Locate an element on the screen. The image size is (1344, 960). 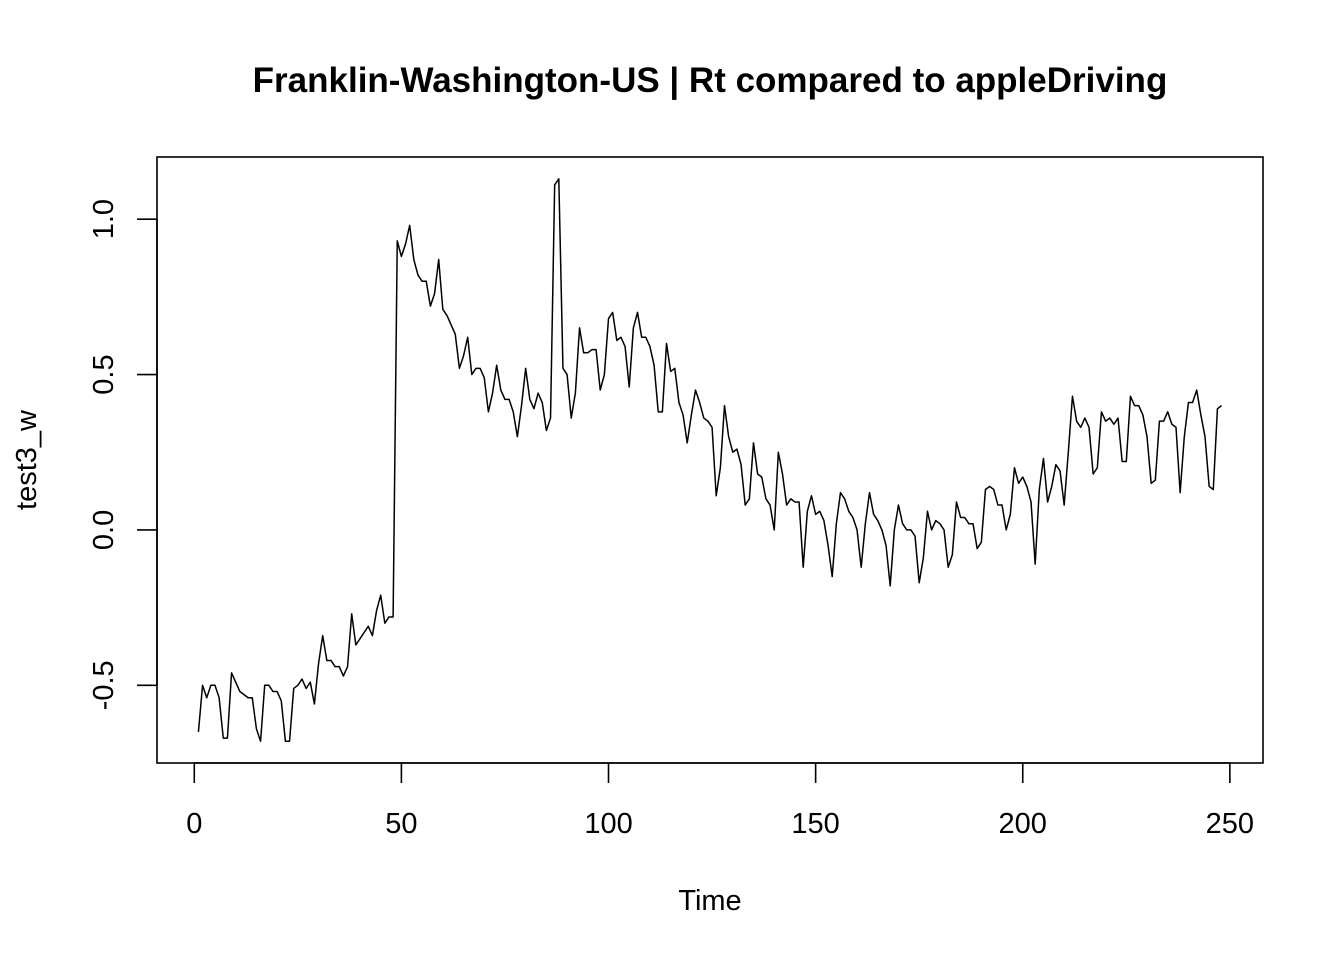
y-tick-label: 0.0 is located at coordinates (104, 530).